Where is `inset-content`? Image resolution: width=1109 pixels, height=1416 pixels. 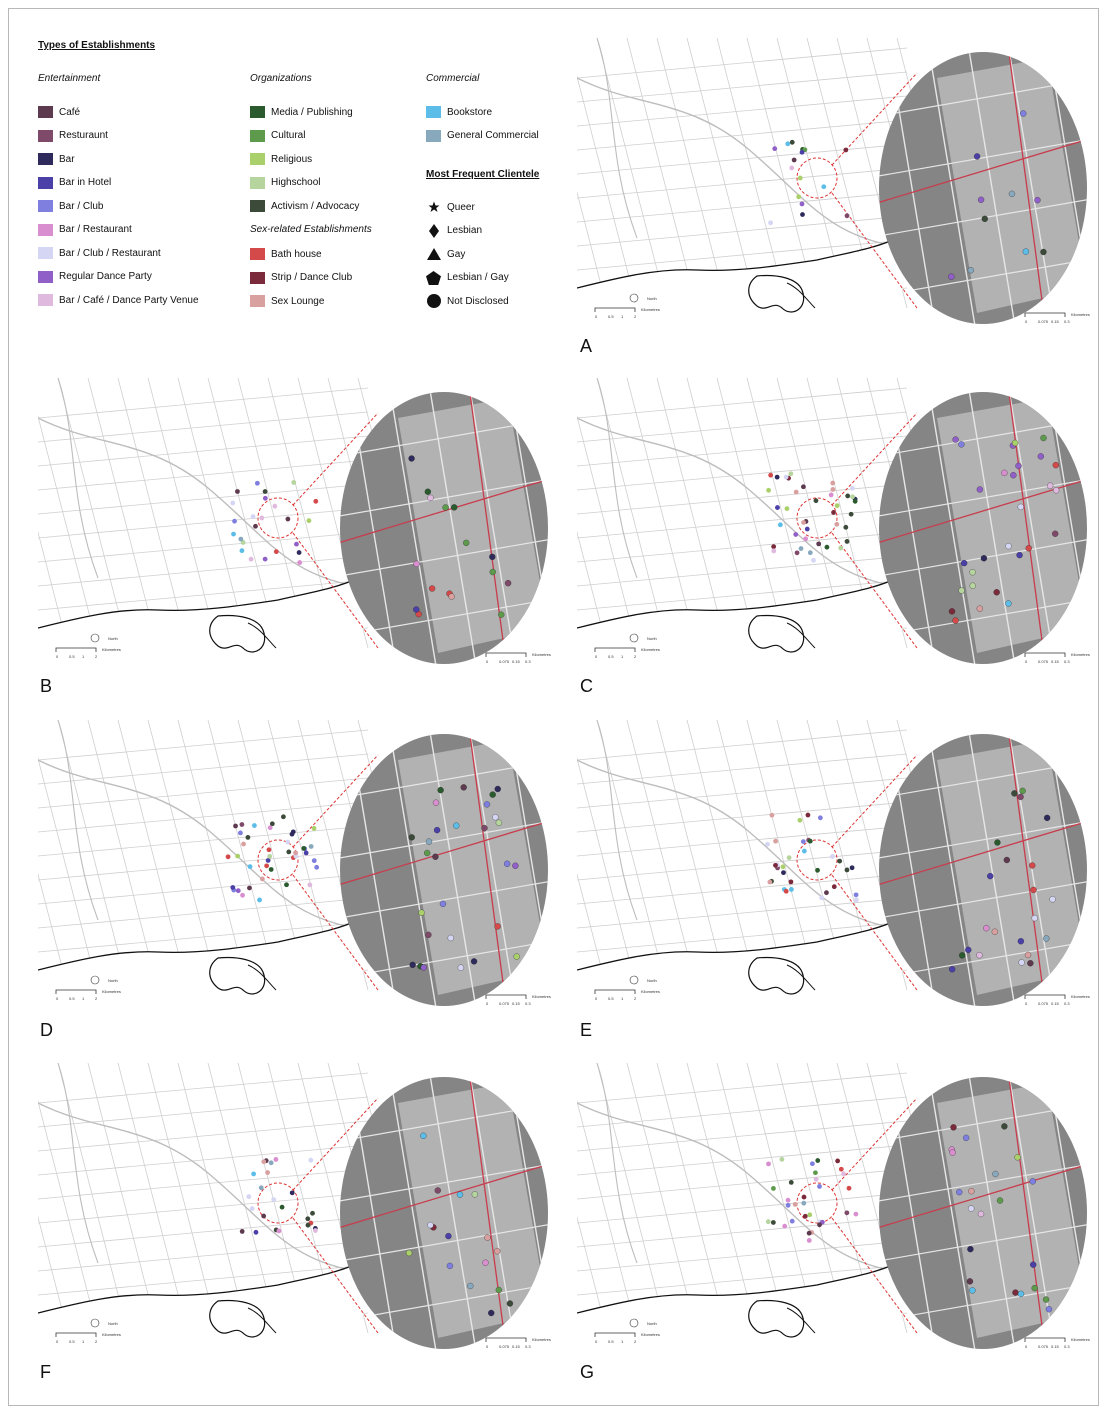
inset-content is located at coordinates (444, 528).